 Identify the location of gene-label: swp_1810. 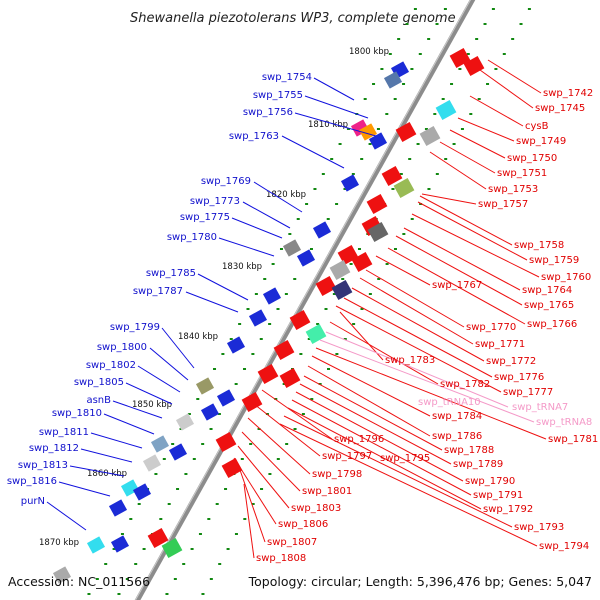
(77, 413).